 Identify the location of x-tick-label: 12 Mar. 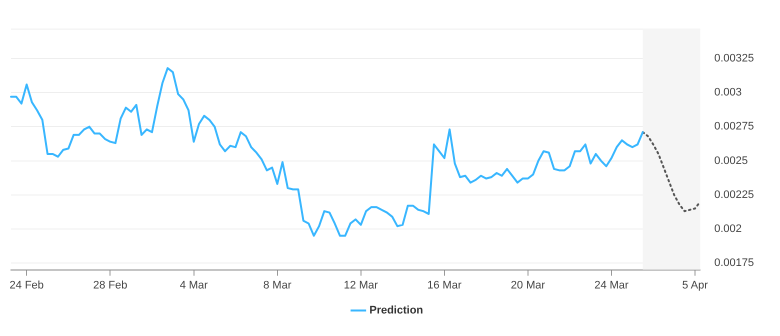
(361, 285).